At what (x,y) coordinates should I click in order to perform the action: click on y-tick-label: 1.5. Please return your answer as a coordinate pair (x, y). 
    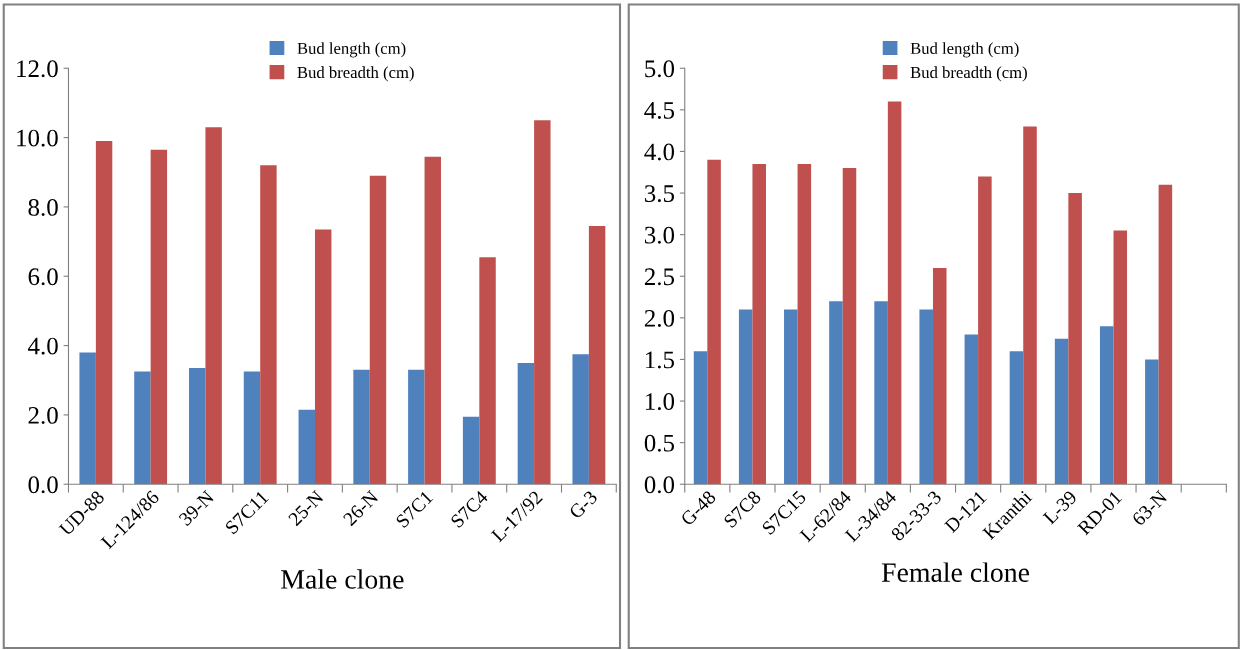
    Looking at the image, I should click on (660, 360).